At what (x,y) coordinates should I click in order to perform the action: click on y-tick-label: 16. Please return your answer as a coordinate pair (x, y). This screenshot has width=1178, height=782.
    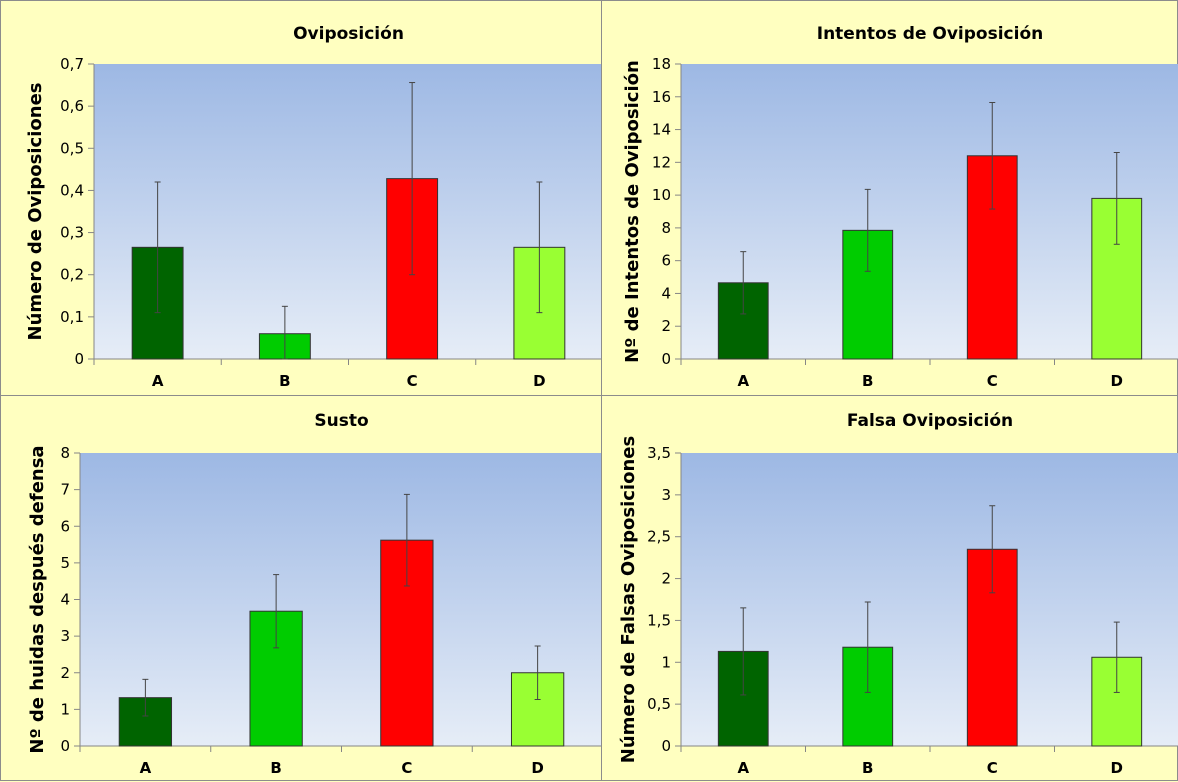
    Looking at the image, I should click on (661, 97).